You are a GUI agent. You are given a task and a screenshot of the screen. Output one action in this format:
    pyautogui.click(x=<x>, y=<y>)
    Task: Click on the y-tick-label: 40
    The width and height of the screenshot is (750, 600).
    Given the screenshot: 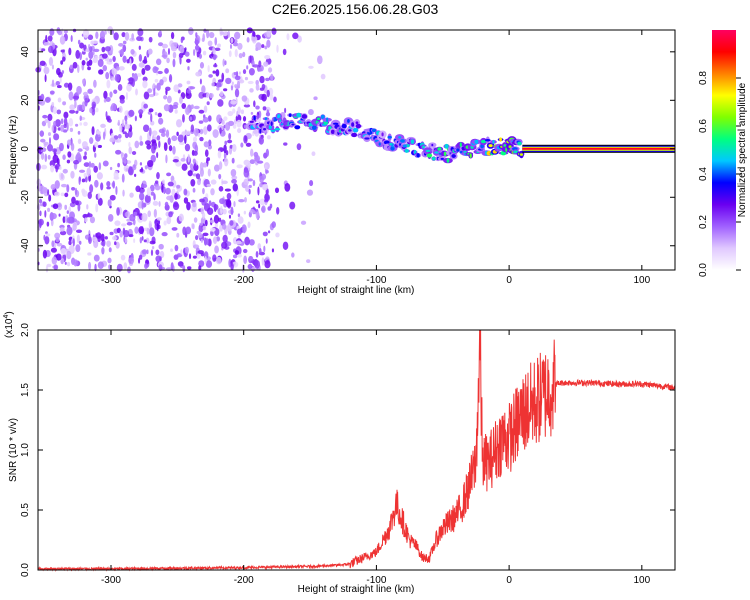 What is the action you would take?
    pyautogui.click(x=25, y=52)
    